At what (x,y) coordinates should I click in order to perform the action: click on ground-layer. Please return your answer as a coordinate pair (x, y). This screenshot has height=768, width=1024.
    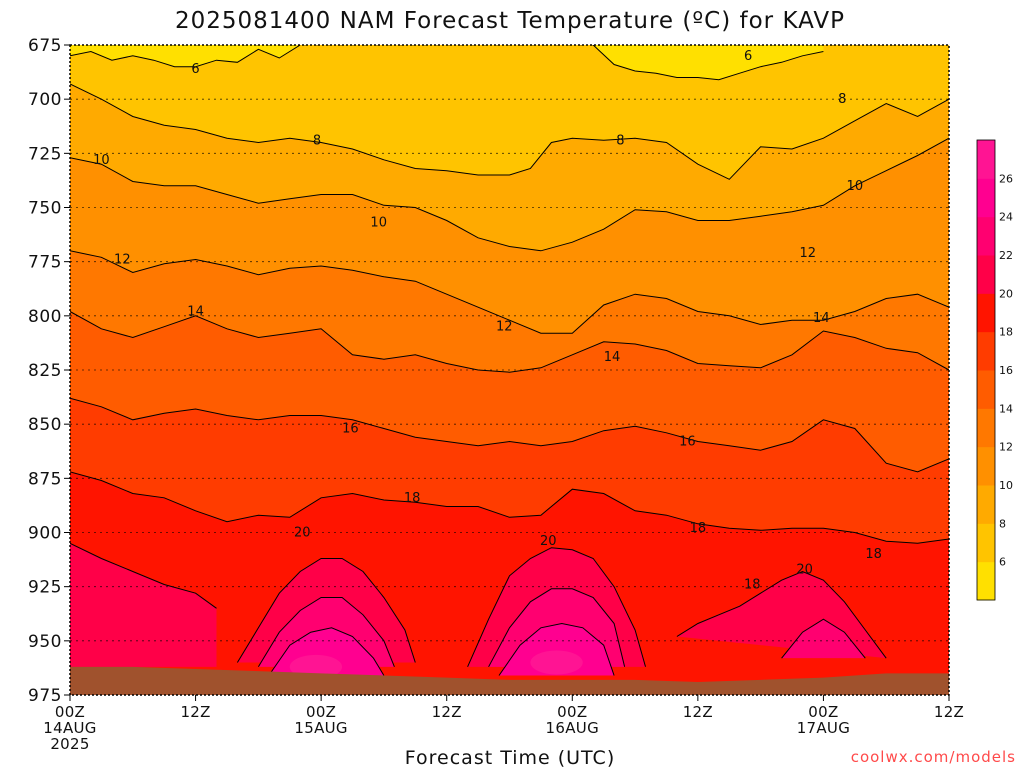
    Looking at the image, I should click on (509, 680).